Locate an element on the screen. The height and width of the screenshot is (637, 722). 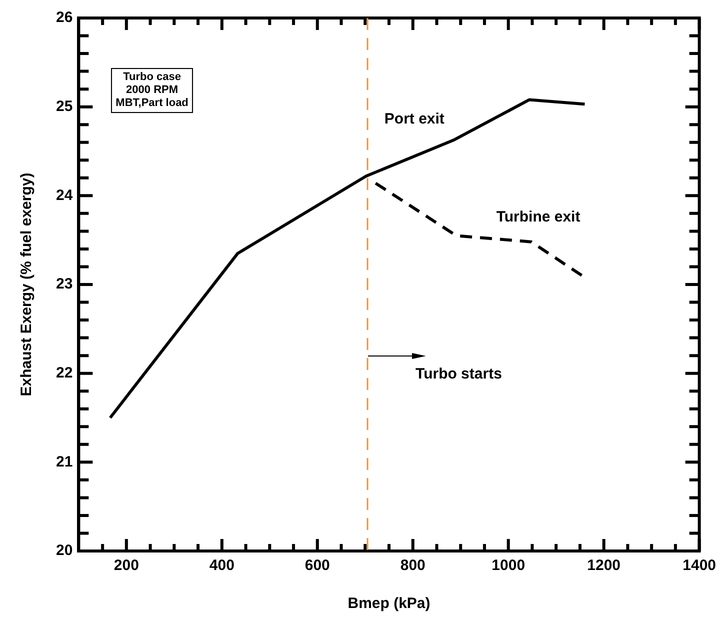
annotation: Turbo case 2000 RPM MBT,Part load is located at coordinates (152, 90).